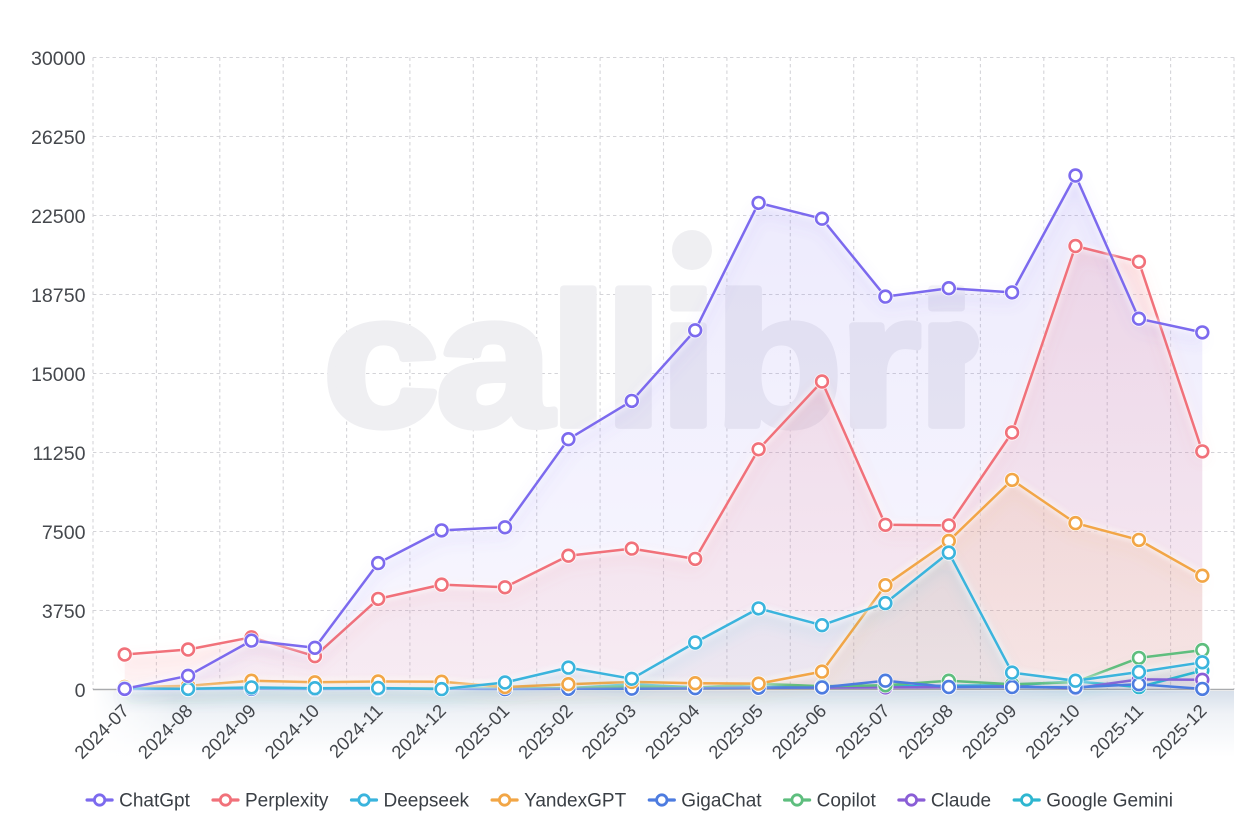 The image size is (1260, 840). What do you see at coordinates (80, 691) in the screenshot?
I see `svg-text: 0` at bounding box center [80, 691].